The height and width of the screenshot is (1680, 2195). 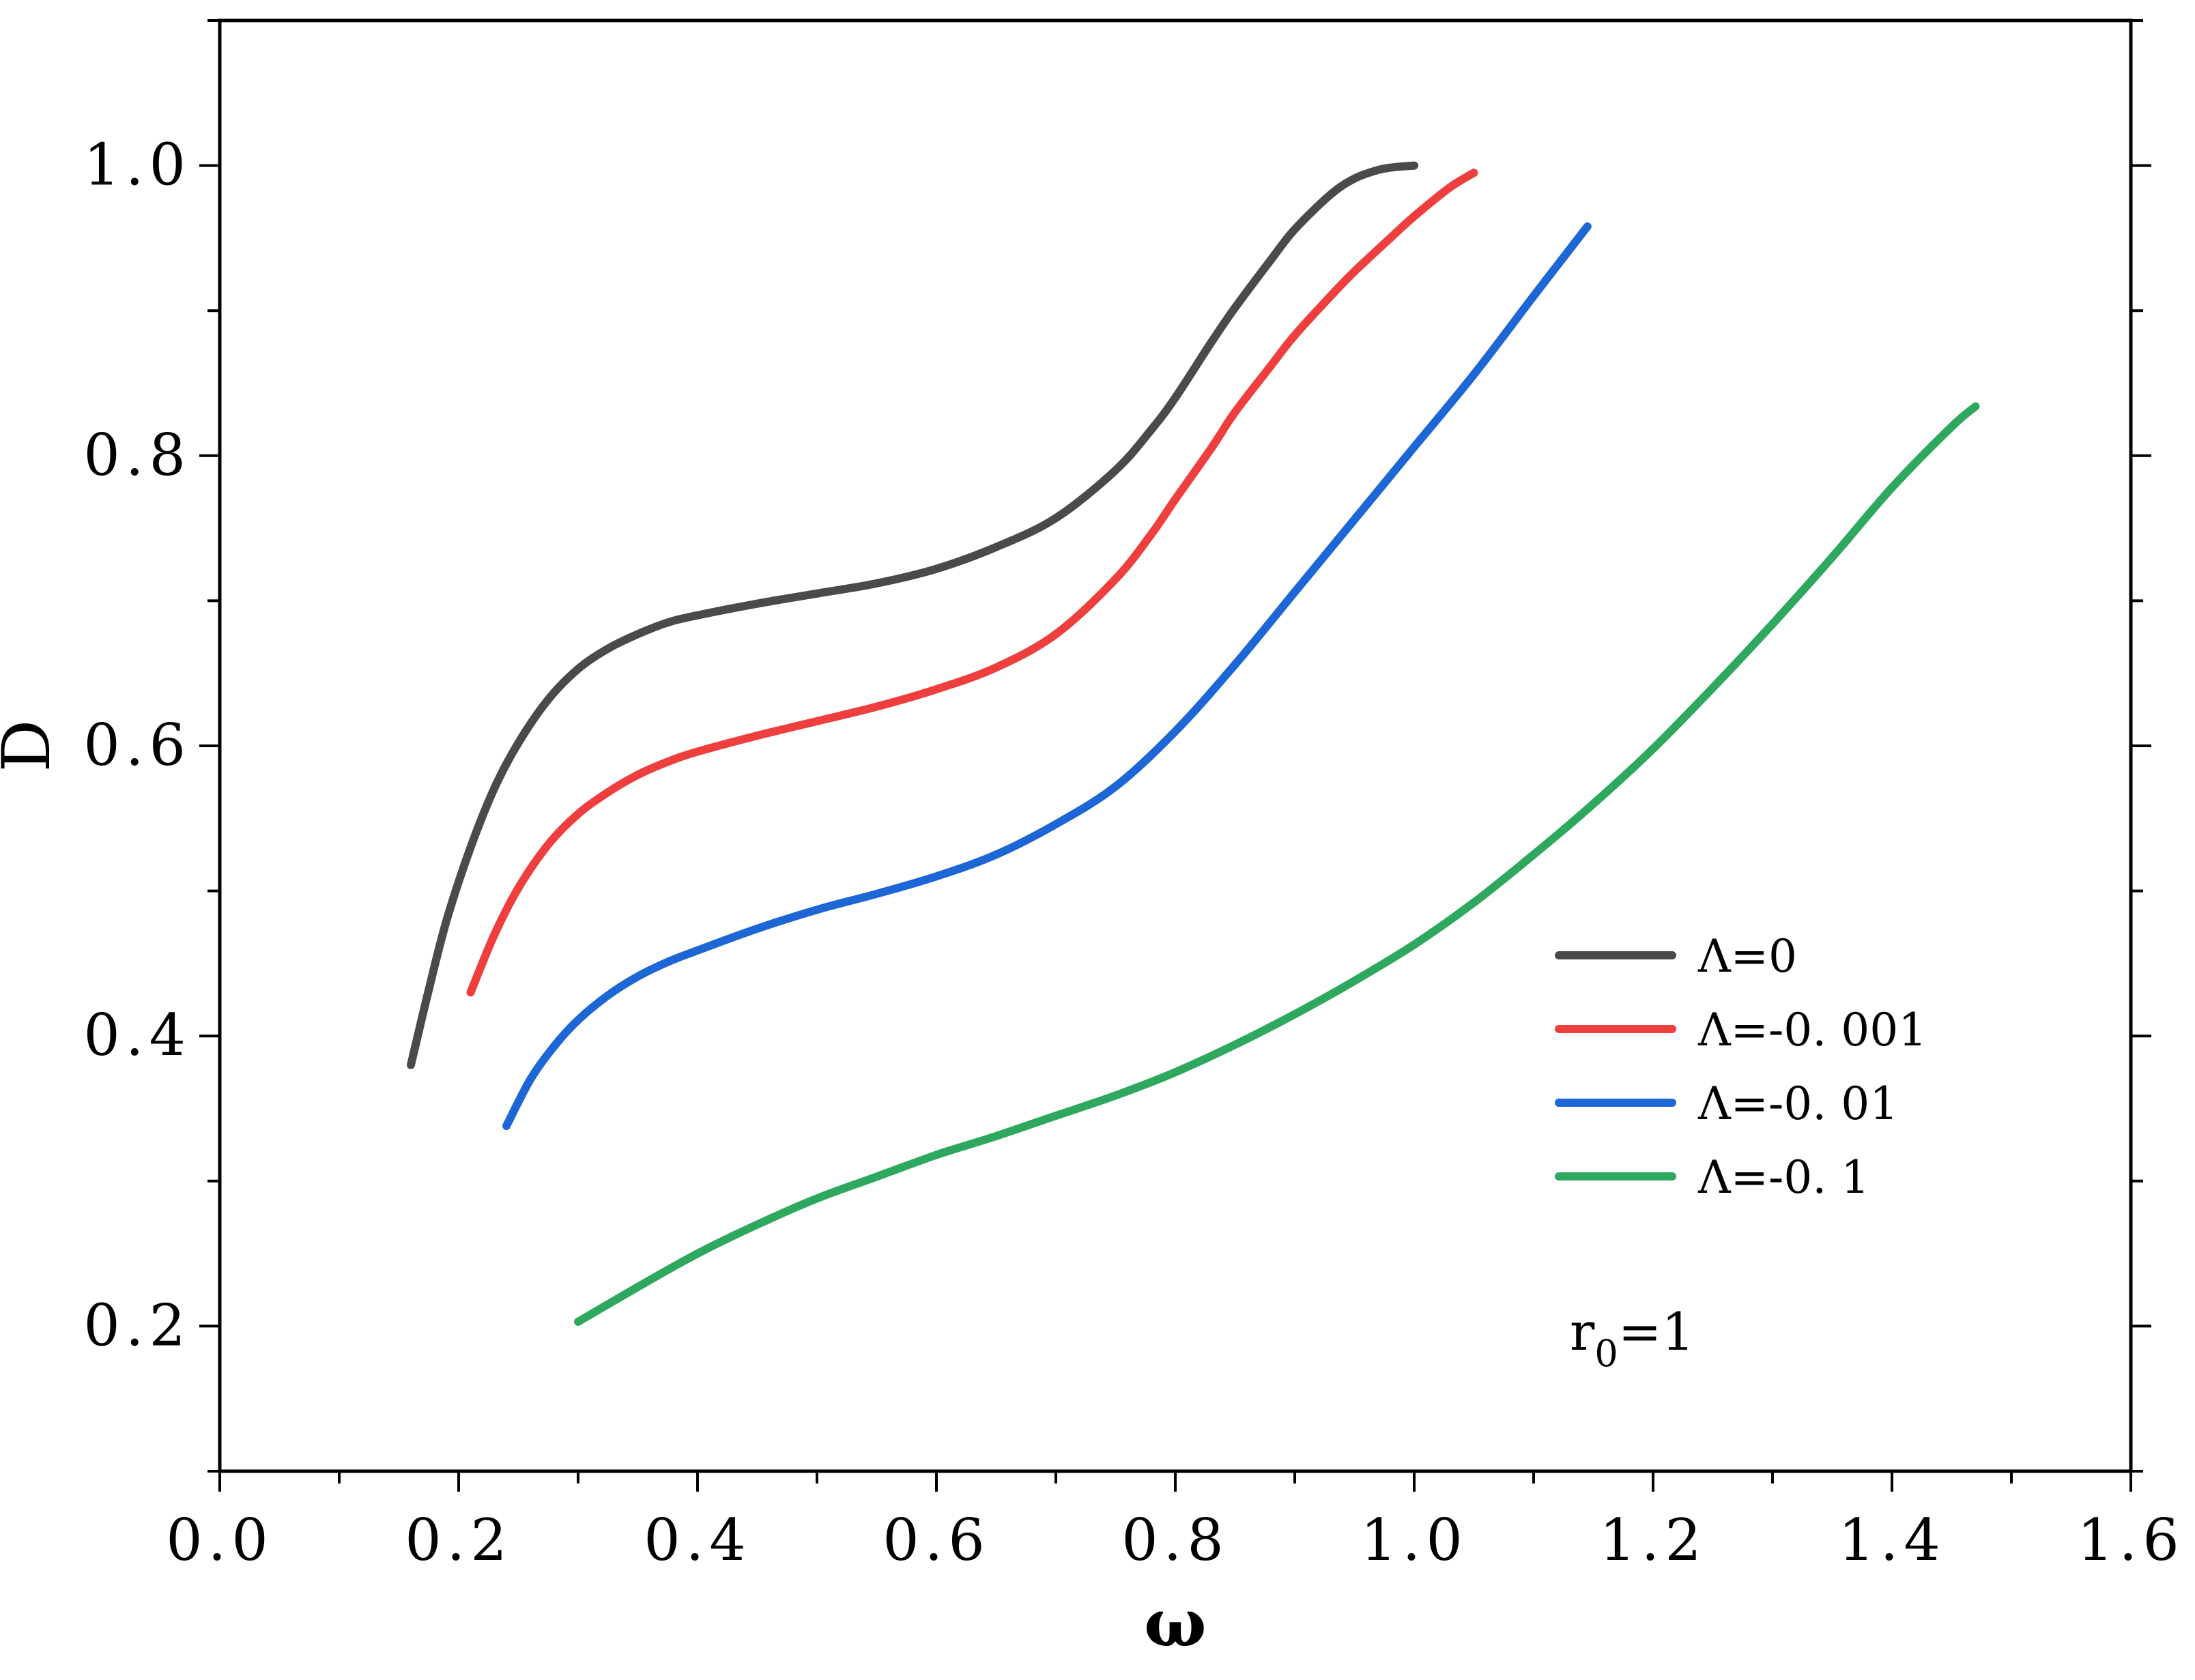 I want to click on radius-annotation-value: =1, so click(x=1657, y=1331).